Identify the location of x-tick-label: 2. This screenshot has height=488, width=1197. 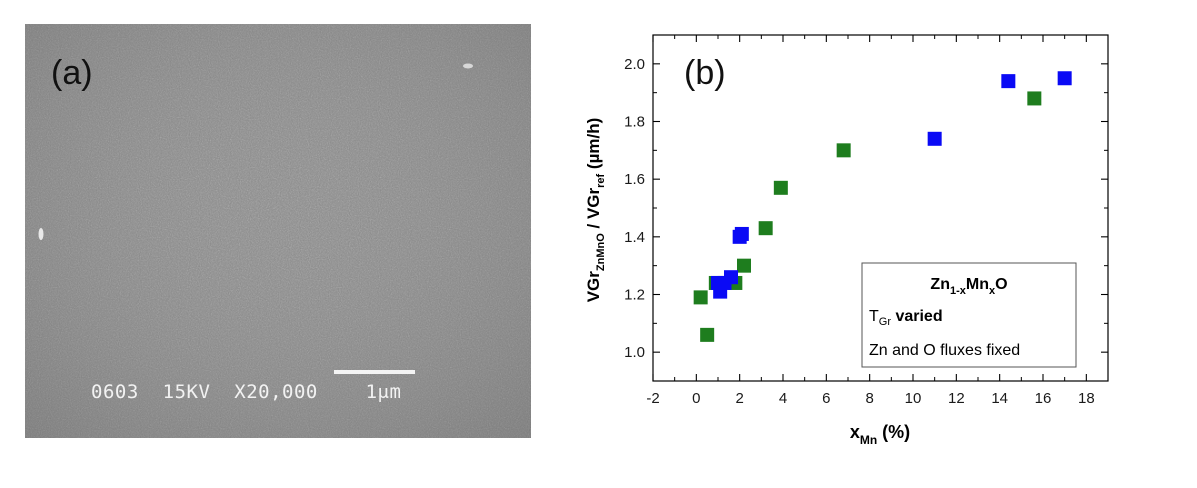
(739, 398).